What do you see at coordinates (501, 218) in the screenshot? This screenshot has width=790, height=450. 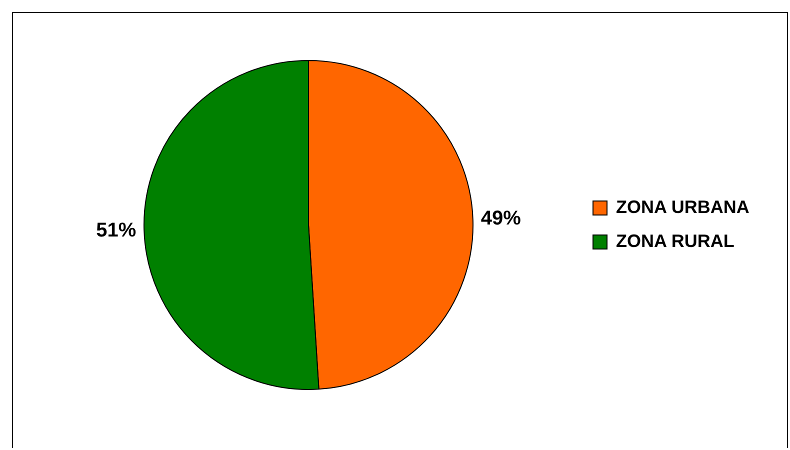 I see `data-label: 49%` at bounding box center [501, 218].